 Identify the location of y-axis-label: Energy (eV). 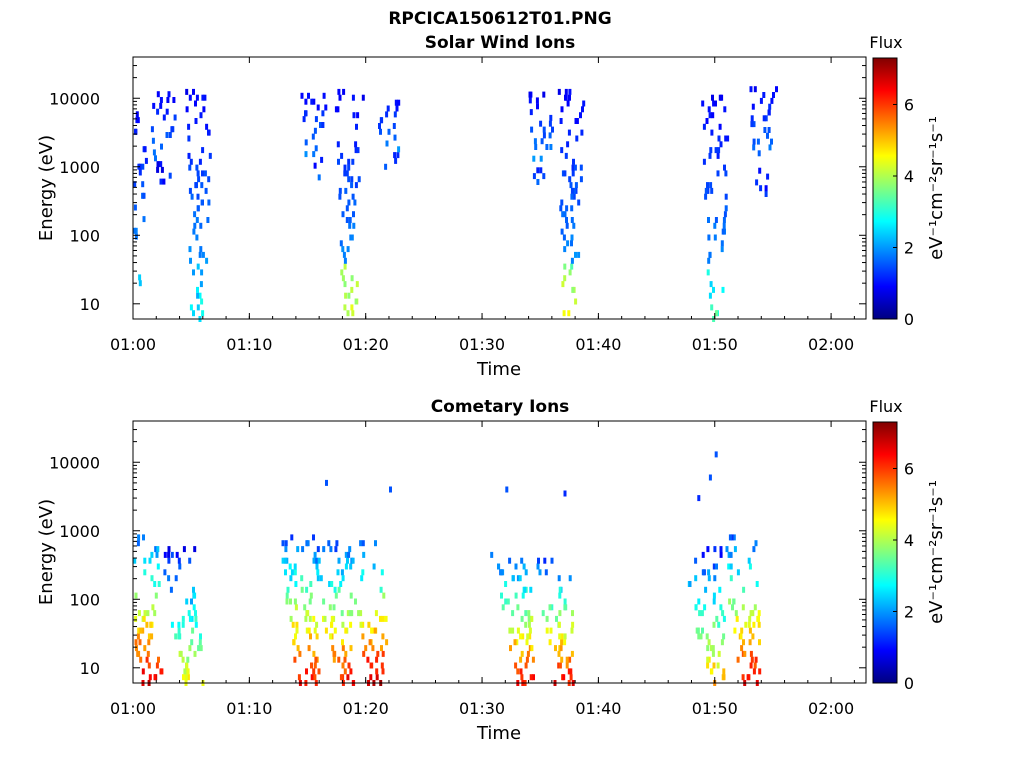
(46, 552).